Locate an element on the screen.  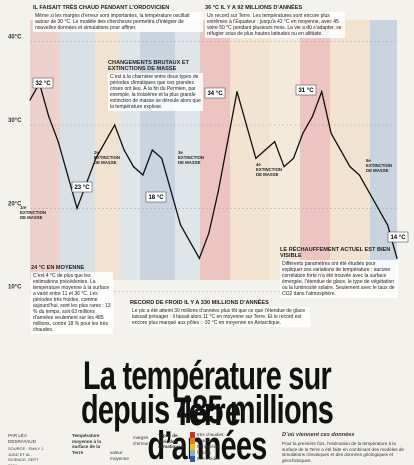
temp-badge: 14 °C is located at coordinates (398, 237).